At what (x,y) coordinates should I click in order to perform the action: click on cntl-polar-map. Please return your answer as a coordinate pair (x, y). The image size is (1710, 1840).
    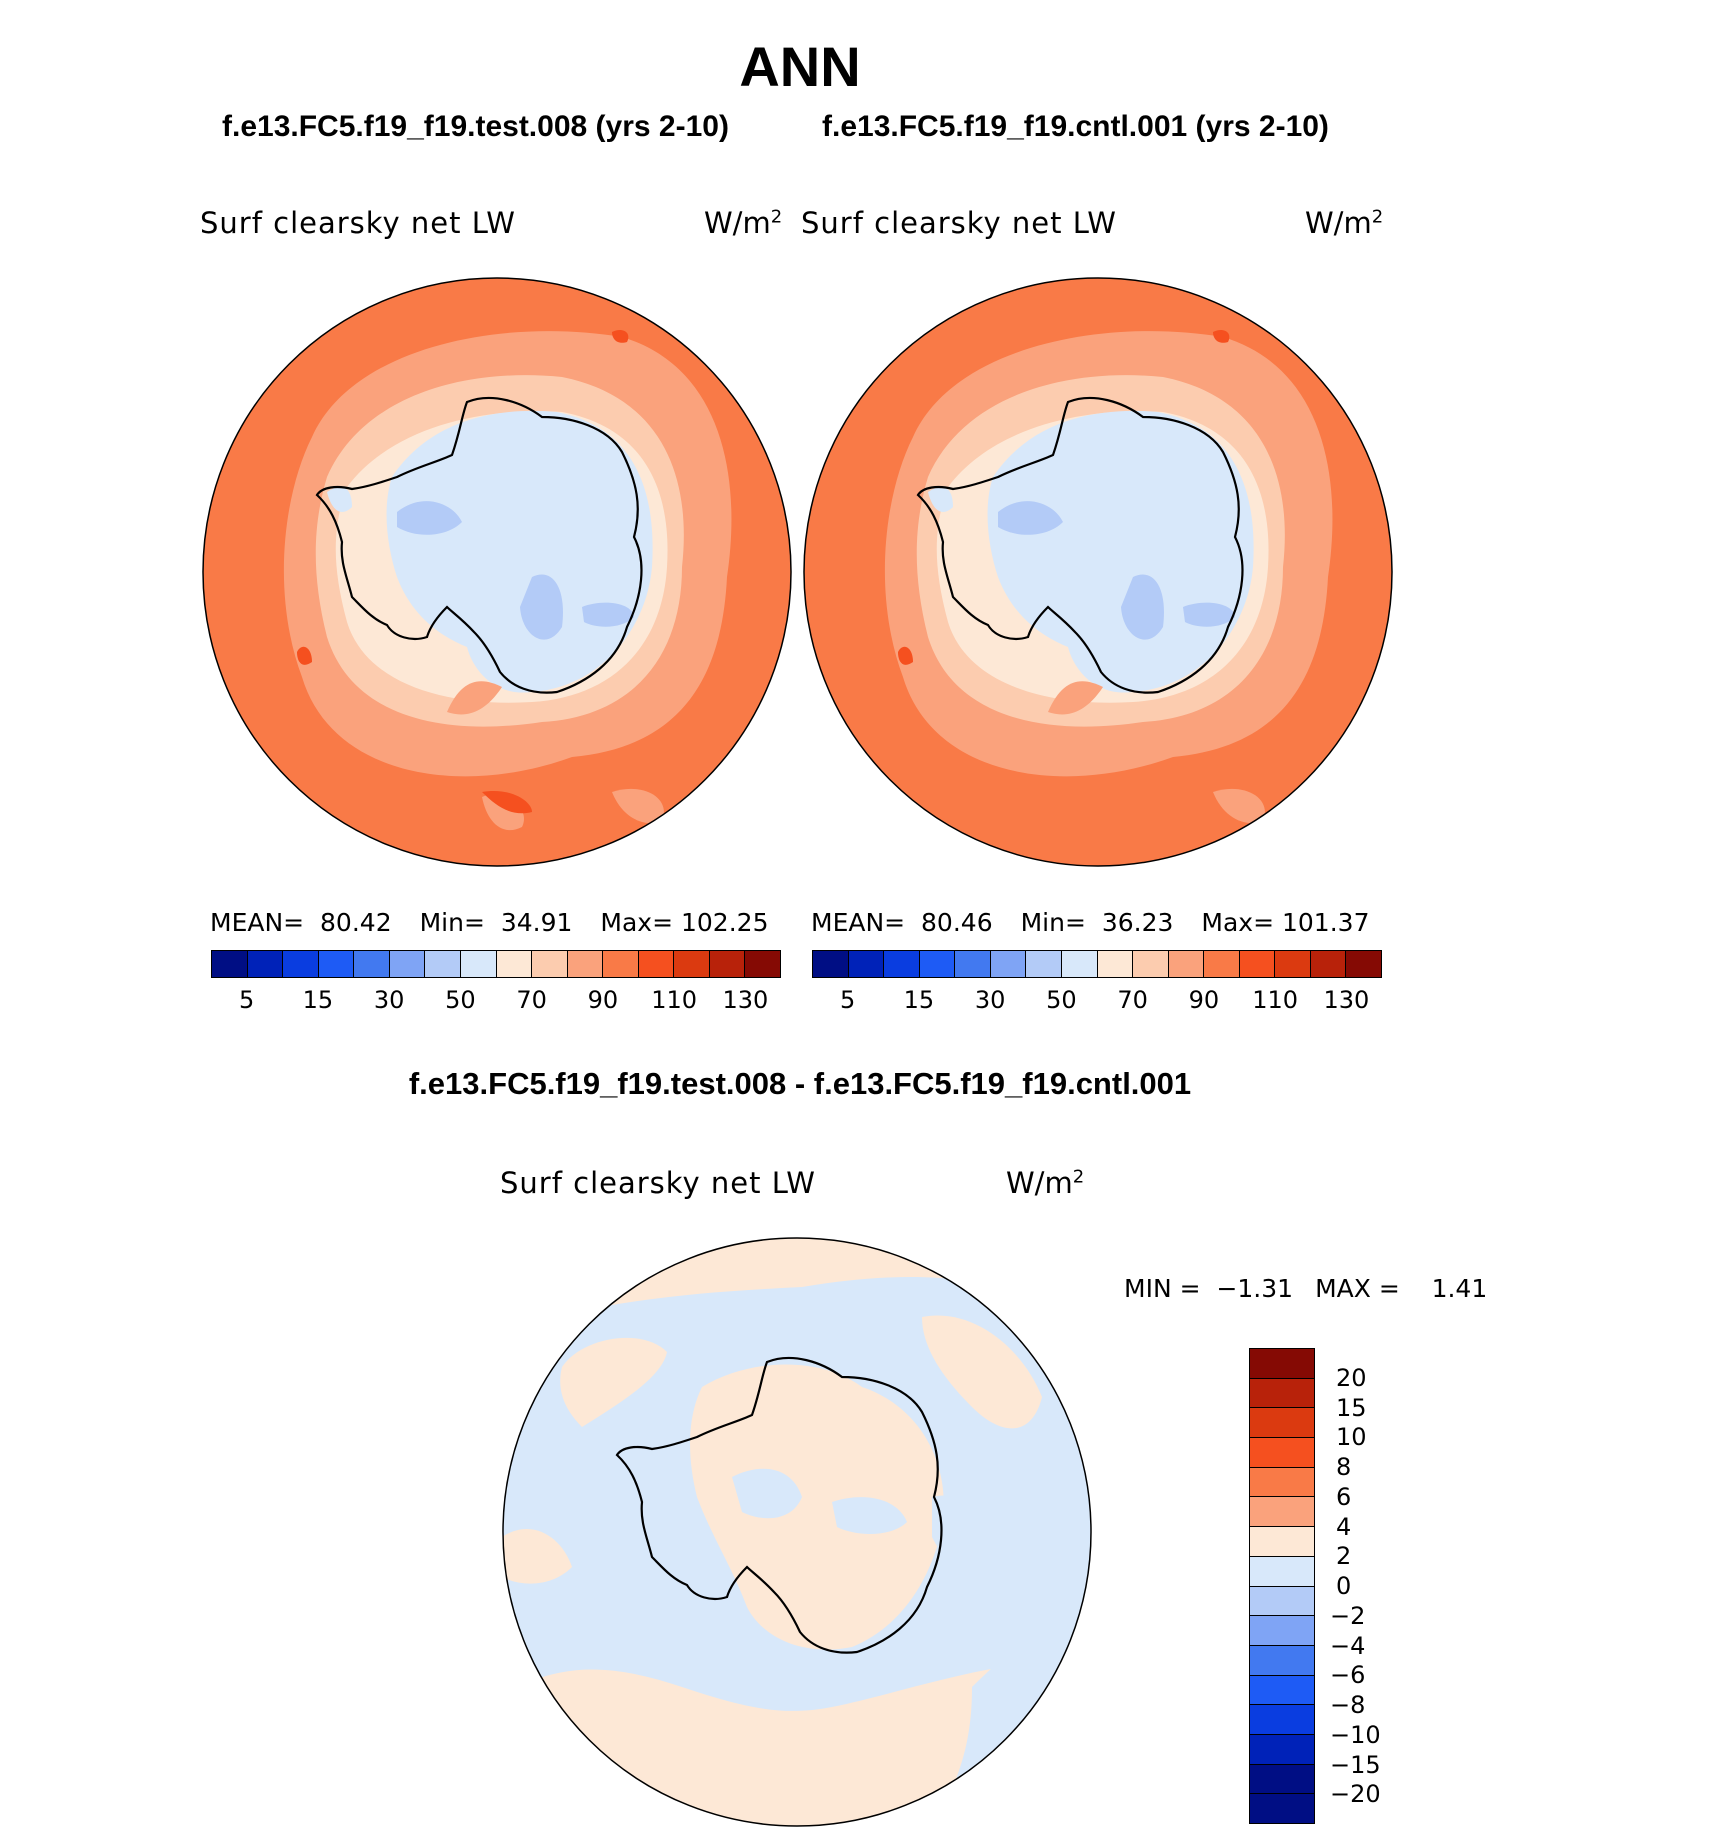
    Looking at the image, I should click on (1098, 572).